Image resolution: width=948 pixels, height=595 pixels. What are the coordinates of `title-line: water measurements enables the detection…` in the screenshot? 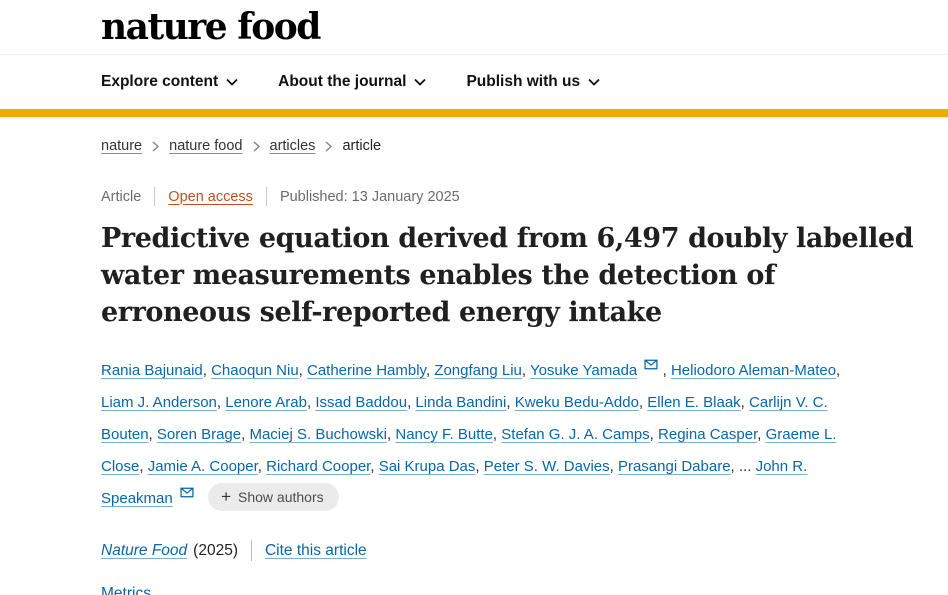 It's located at (438, 275).